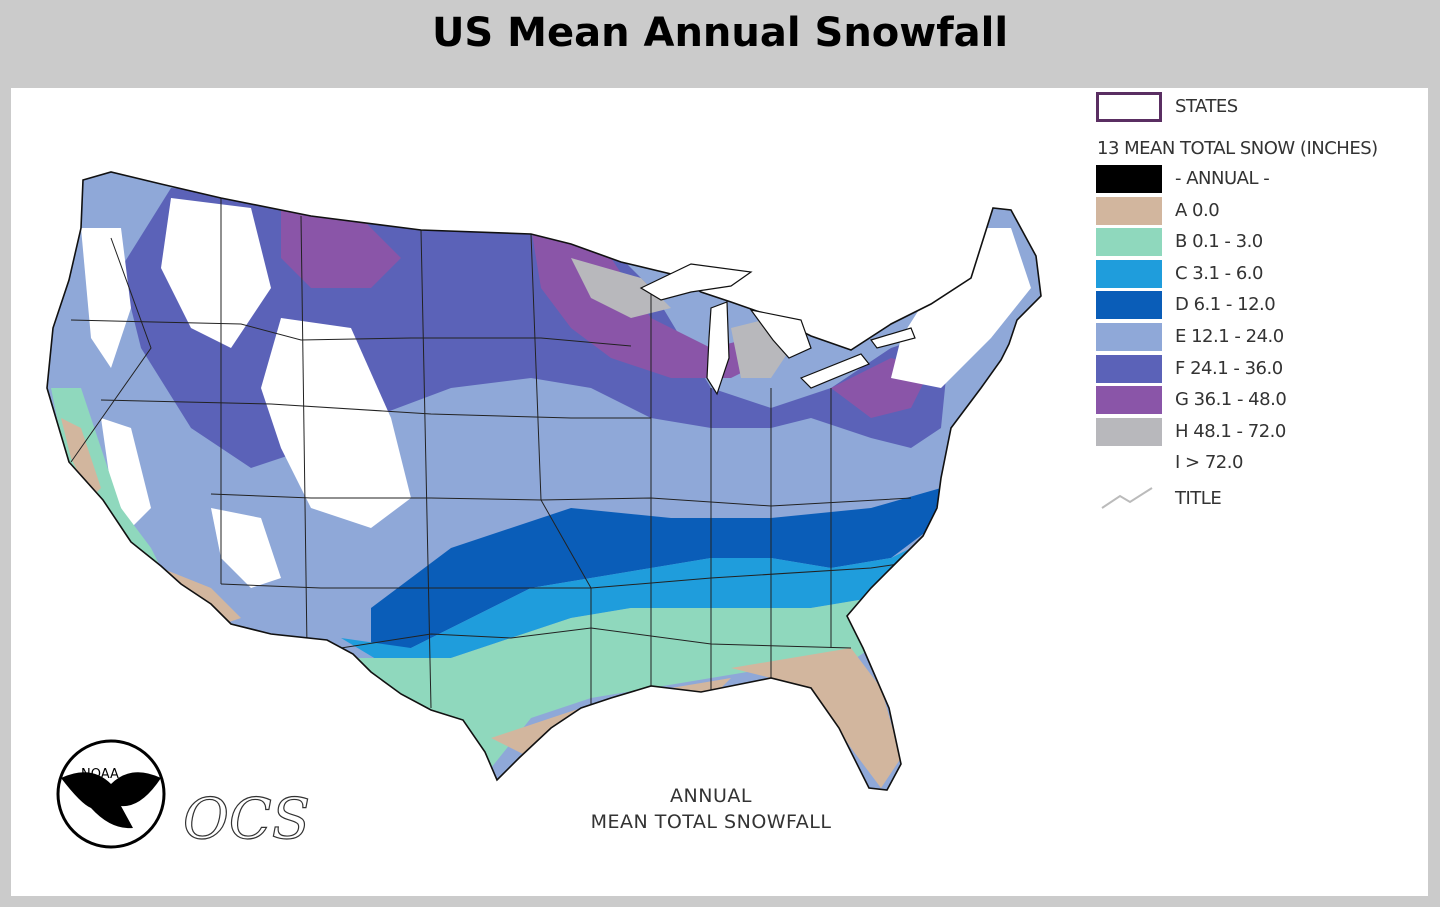 The image size is (1440, 907). I want to click on legend-item: B 0.1 - 3.0, so click(1261, 242).